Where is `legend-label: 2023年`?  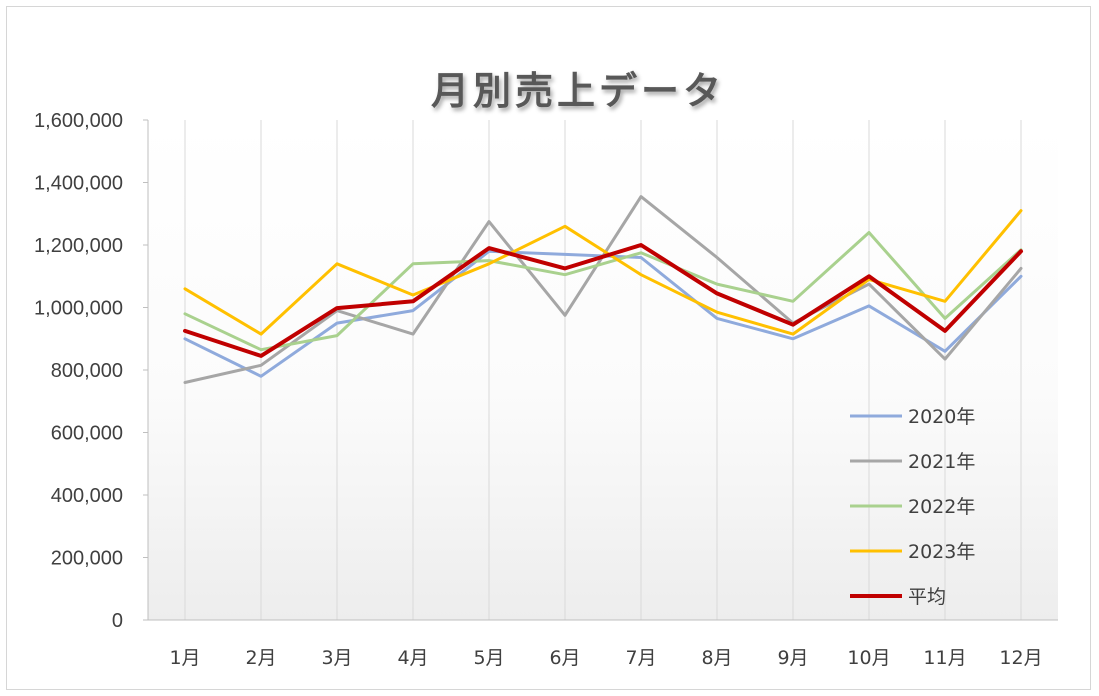
legend-label: 2023年 is located at coordinates (941, 552).